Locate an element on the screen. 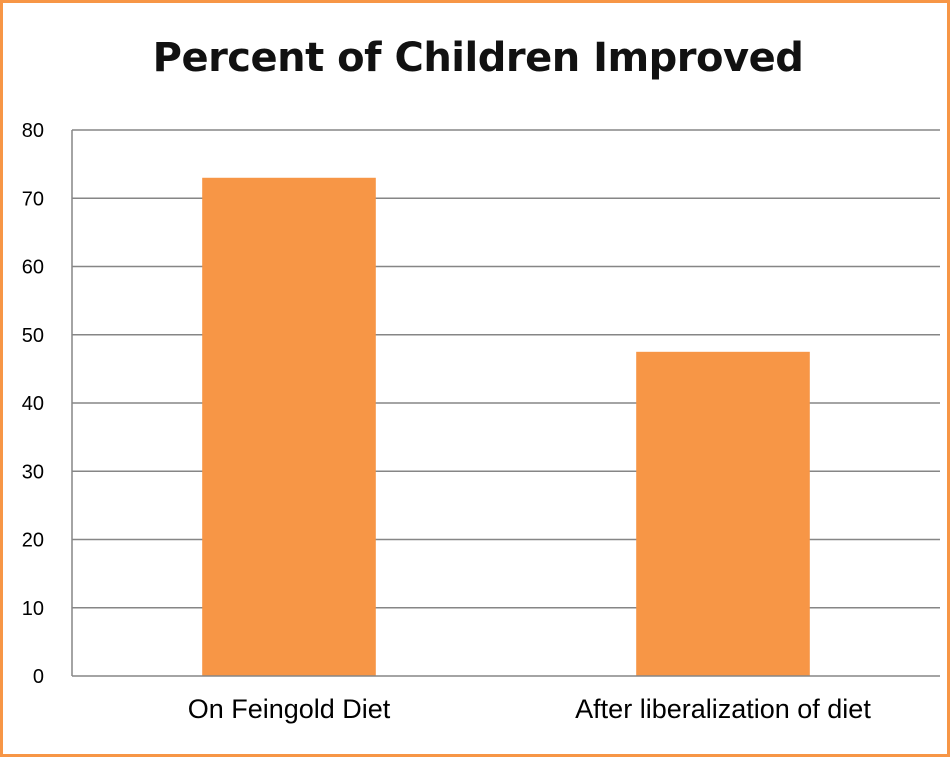  y-tick-label: 10 is located at coordinates (33, 609).